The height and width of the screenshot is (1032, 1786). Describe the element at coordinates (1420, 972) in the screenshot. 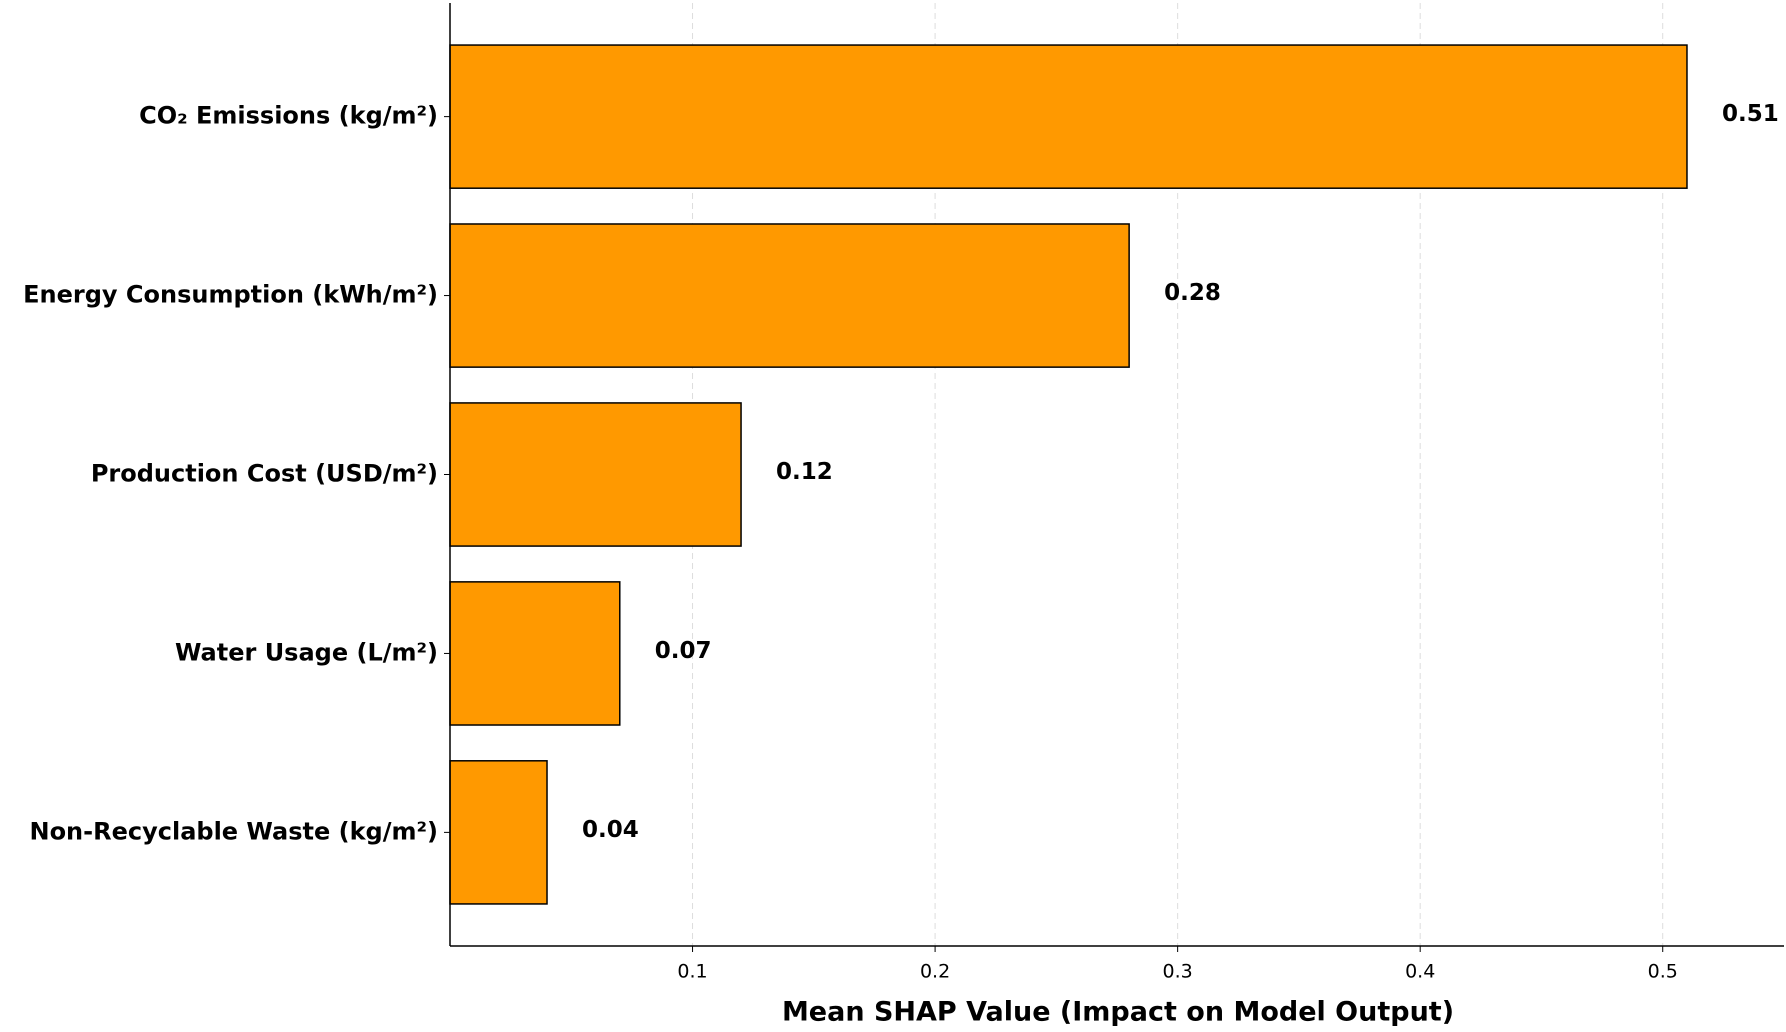

I see `x-tick-label: 0.4` at that location.